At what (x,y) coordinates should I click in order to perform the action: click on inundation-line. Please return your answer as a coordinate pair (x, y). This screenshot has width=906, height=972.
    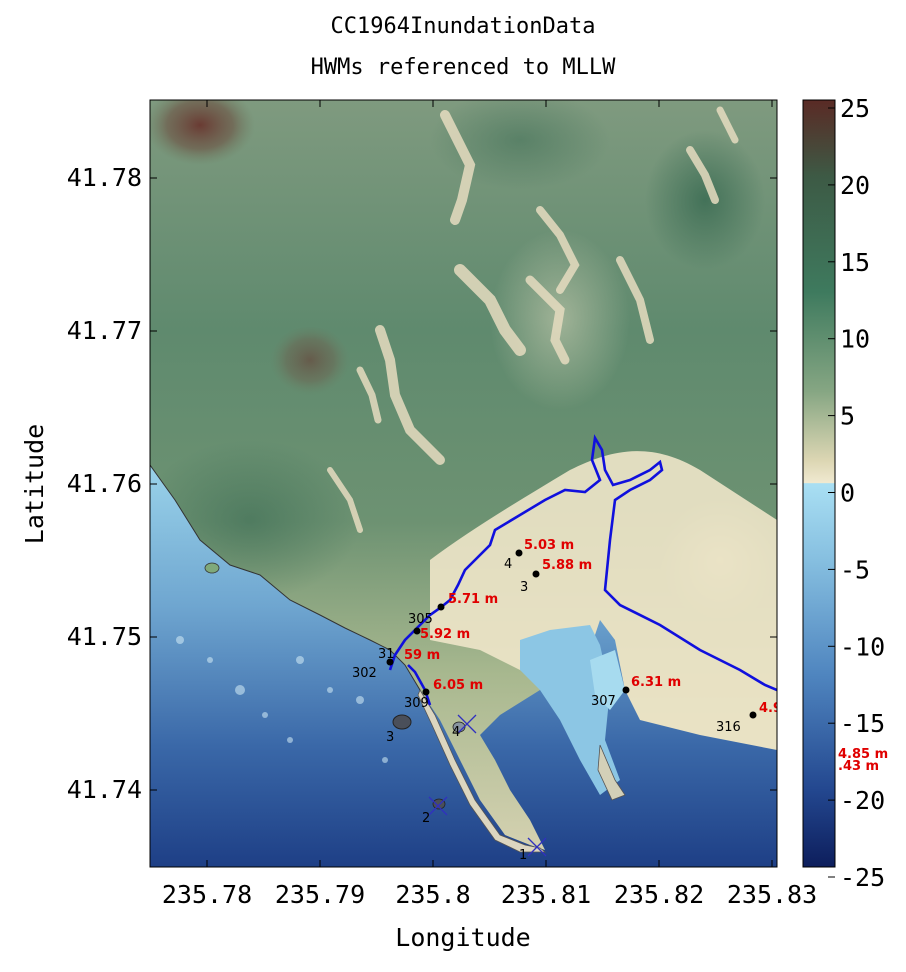
    Looking at the image, I should click on (582, 563).